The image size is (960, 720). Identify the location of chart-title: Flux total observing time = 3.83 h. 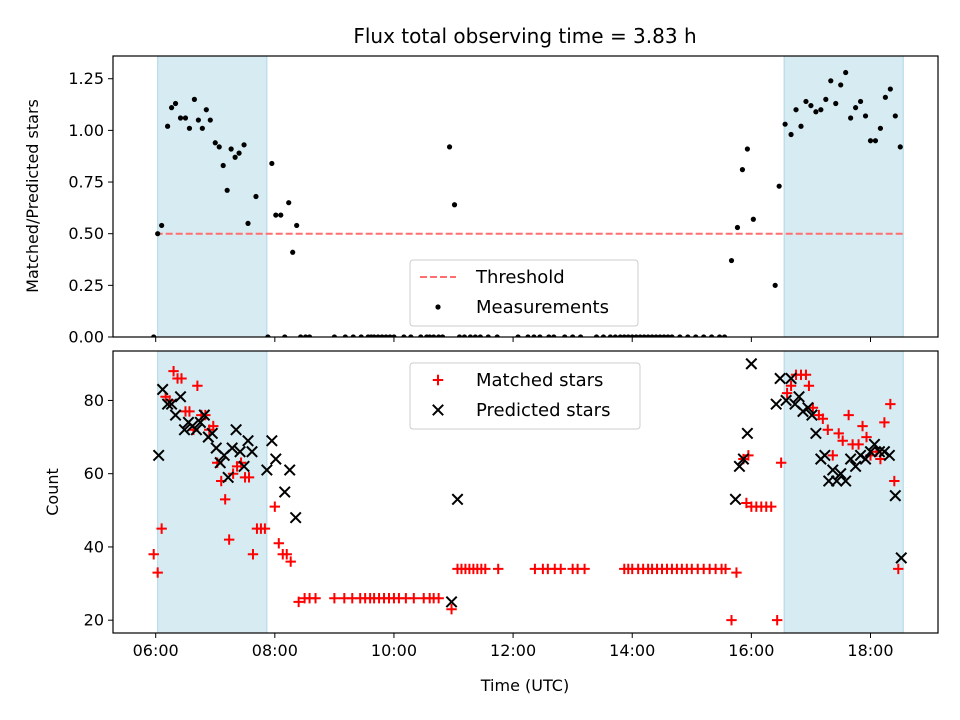
(524, 36).